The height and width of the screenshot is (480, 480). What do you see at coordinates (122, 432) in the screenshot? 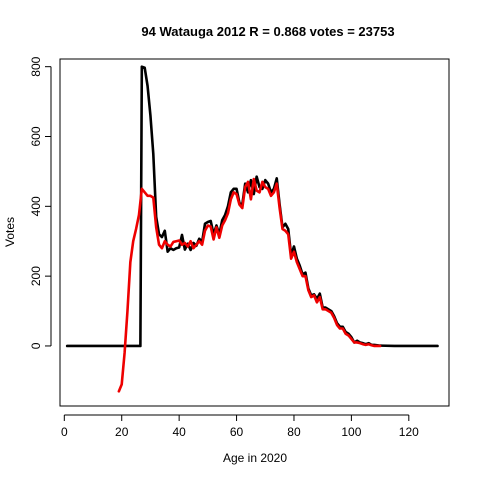
I see `x-tick-label: 20` at bounding box center [122, 432].